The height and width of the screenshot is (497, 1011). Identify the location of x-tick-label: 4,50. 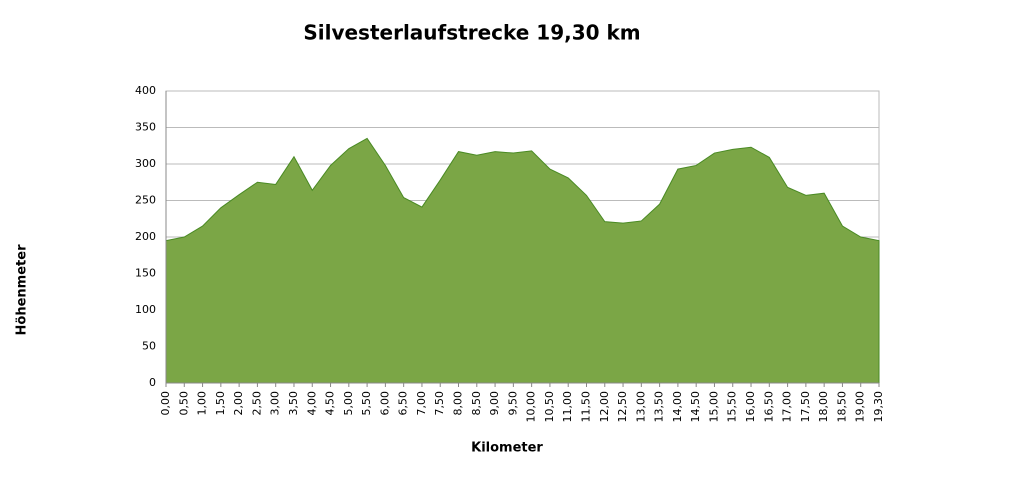
(330, 403).